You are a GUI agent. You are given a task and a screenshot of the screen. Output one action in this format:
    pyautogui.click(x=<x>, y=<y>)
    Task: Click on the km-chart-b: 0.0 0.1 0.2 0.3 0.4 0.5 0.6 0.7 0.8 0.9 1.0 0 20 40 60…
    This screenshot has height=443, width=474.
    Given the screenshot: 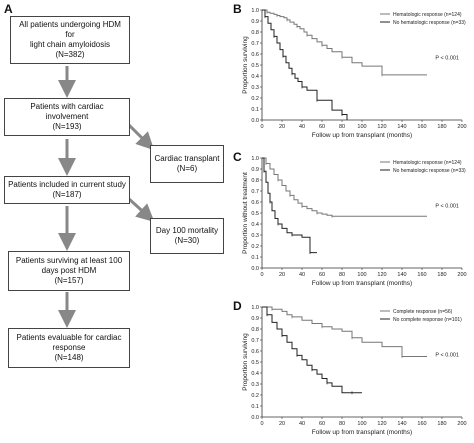 What is the action you would take?
    pyautogui.click(x=354, y=73)
    